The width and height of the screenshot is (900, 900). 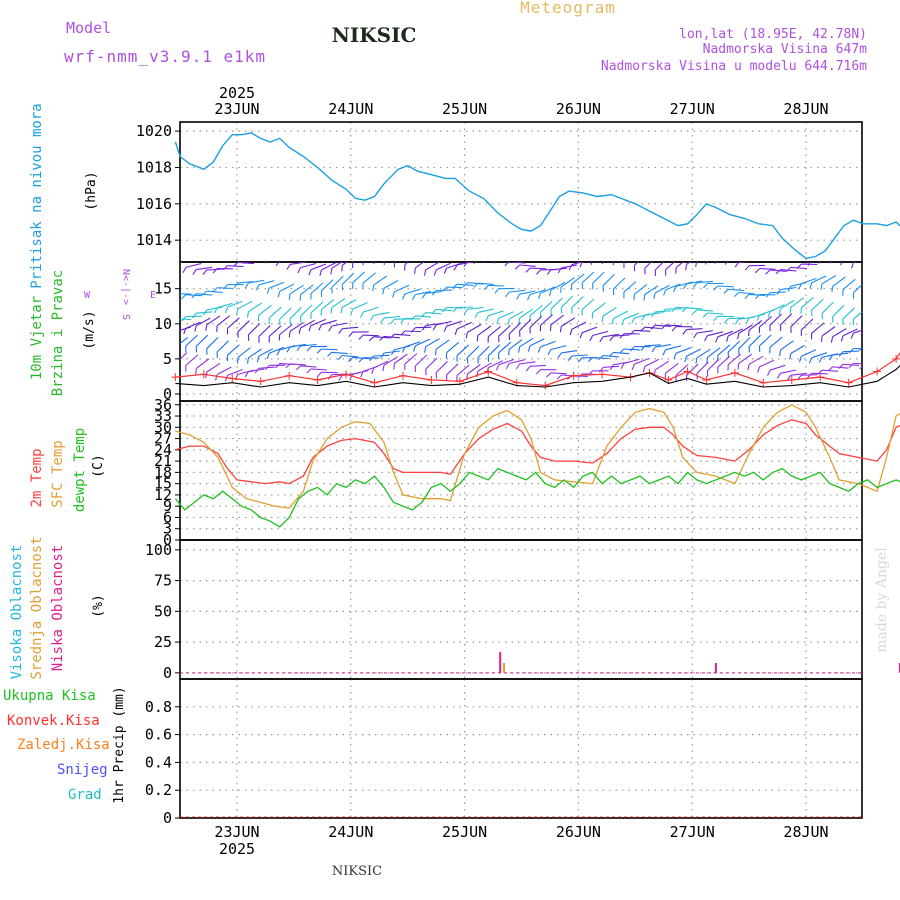 I want to click on watermark: made by Angel, so click(x=882, y=600).